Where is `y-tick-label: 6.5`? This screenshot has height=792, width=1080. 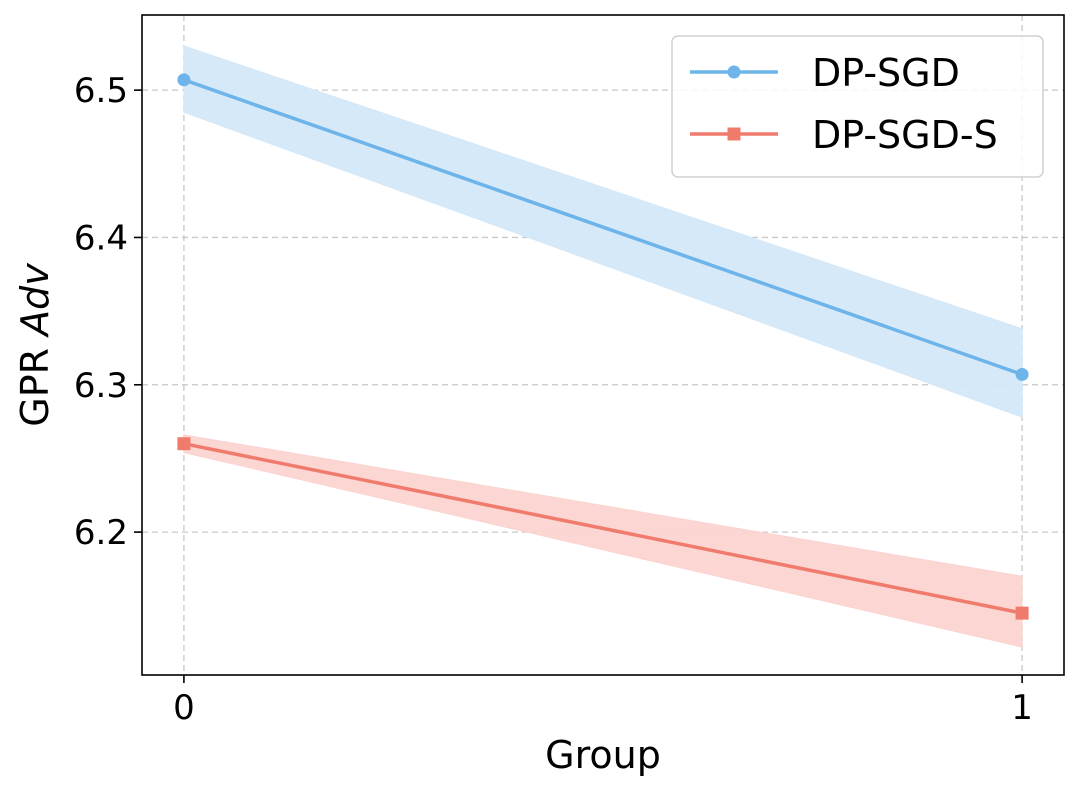 y-tick-label: 6.5 is located at coordinates (101, 91).